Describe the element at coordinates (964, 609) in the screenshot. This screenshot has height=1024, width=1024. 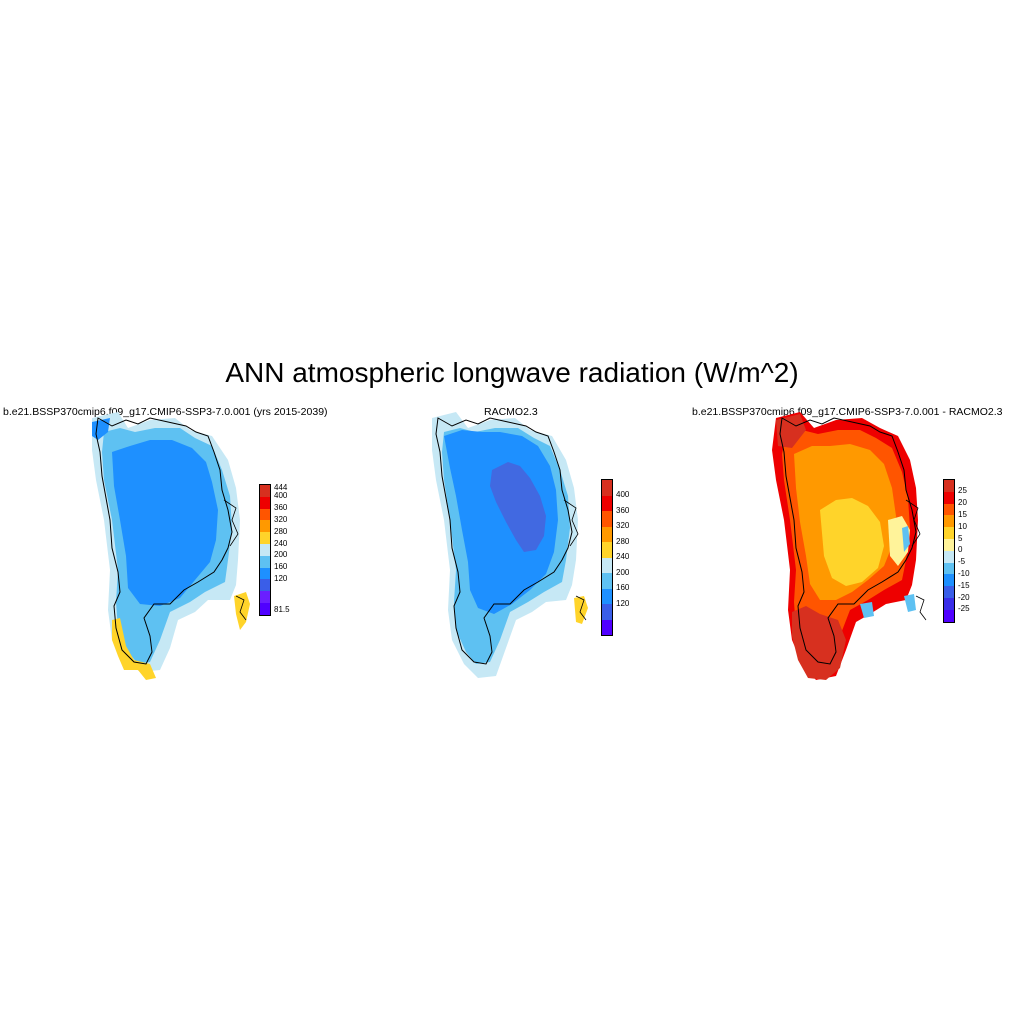
I see `colorbar-label: -25` at that location.